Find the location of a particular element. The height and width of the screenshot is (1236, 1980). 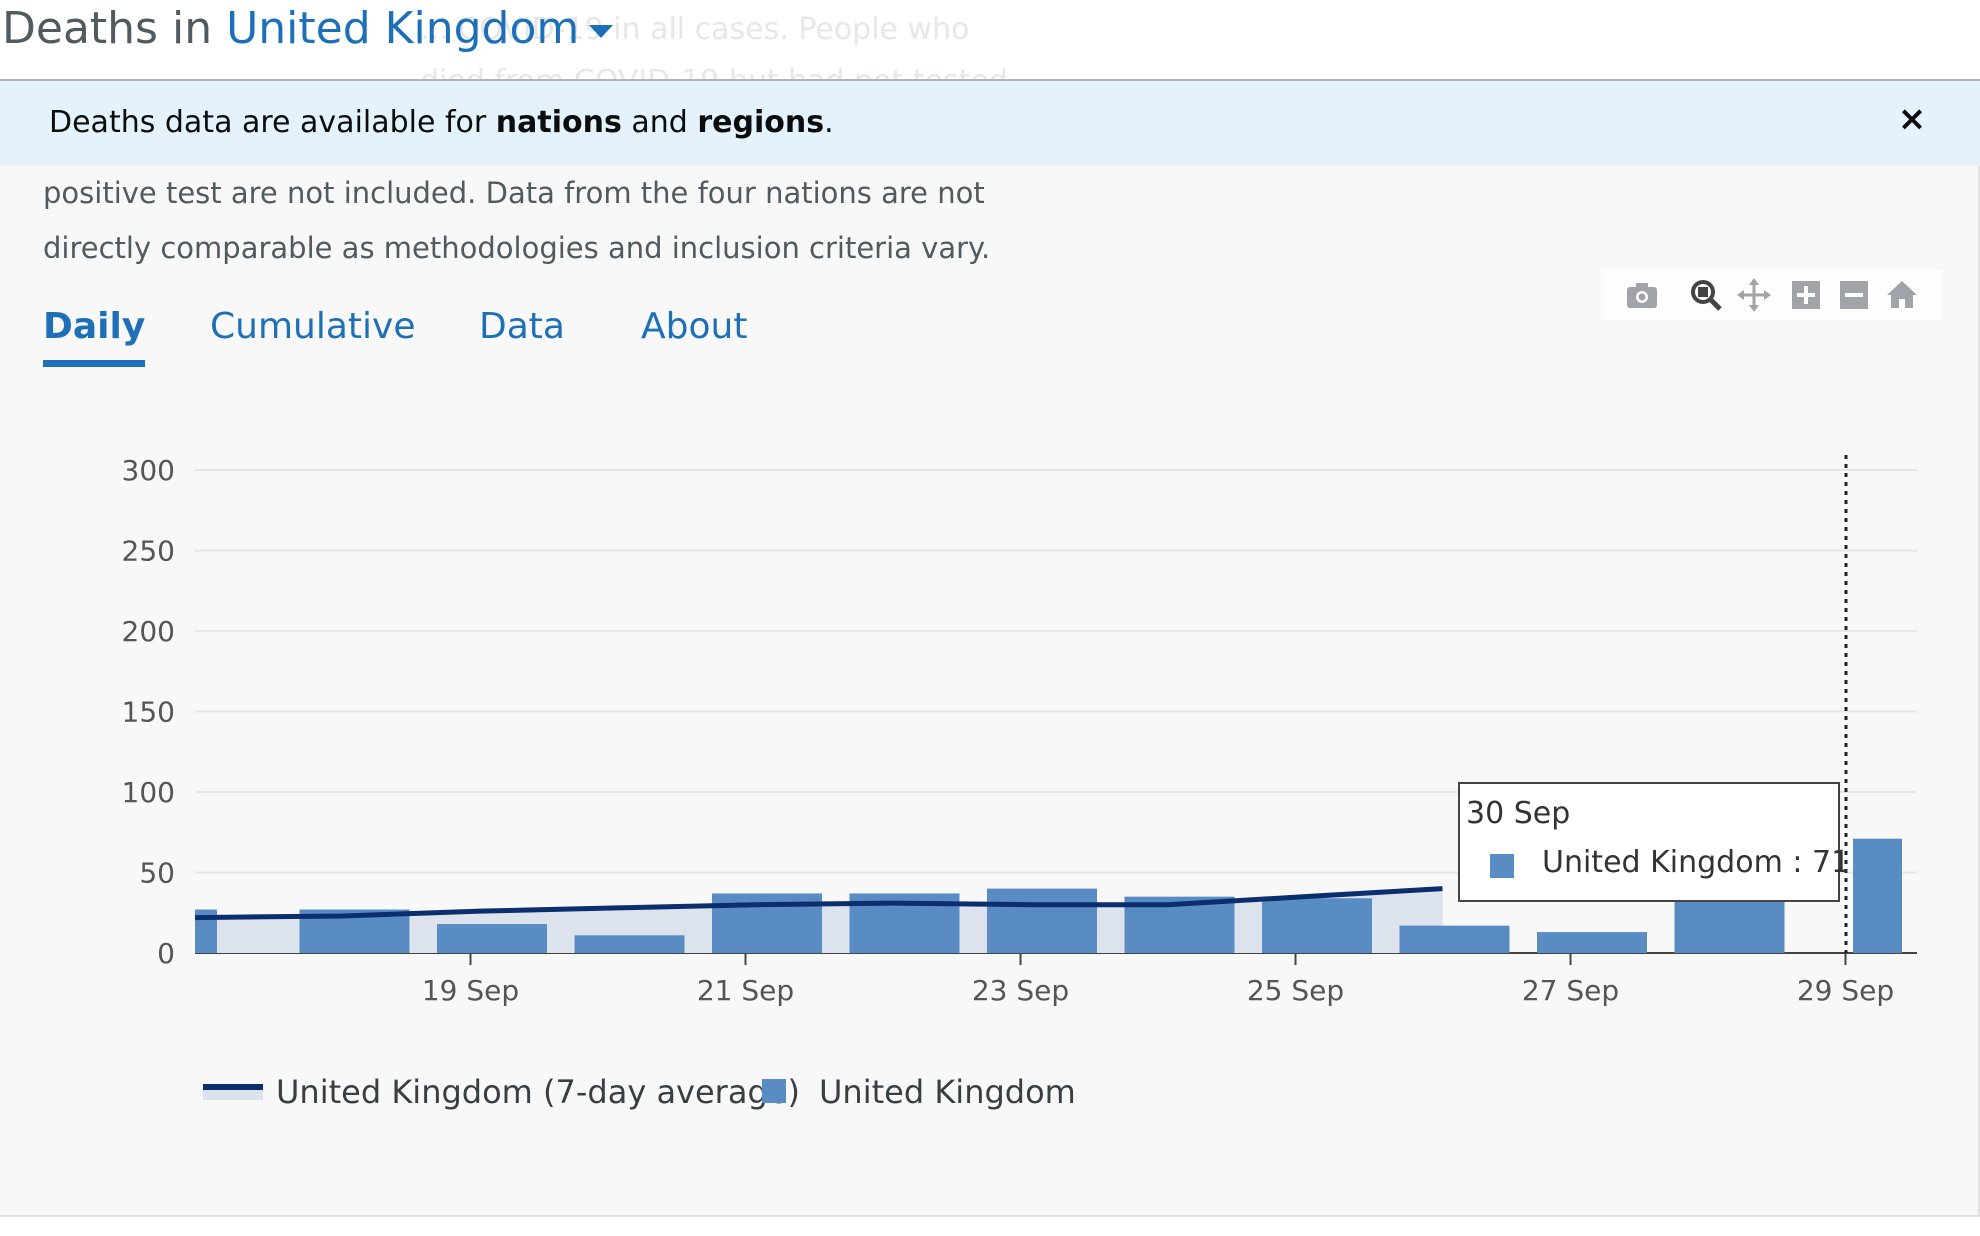

x-tick-label: 29 Sep is located at coordinates (1845, 990).